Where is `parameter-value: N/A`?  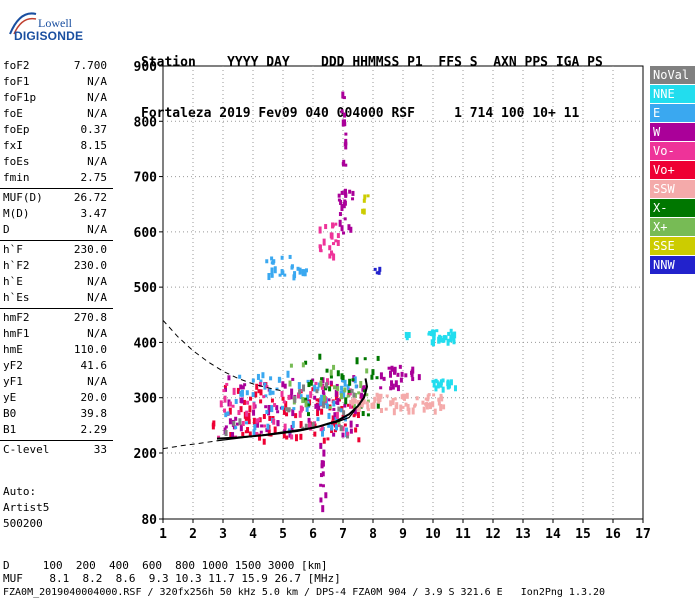
parameter-value: N/A is located at coordinates (97, 281).